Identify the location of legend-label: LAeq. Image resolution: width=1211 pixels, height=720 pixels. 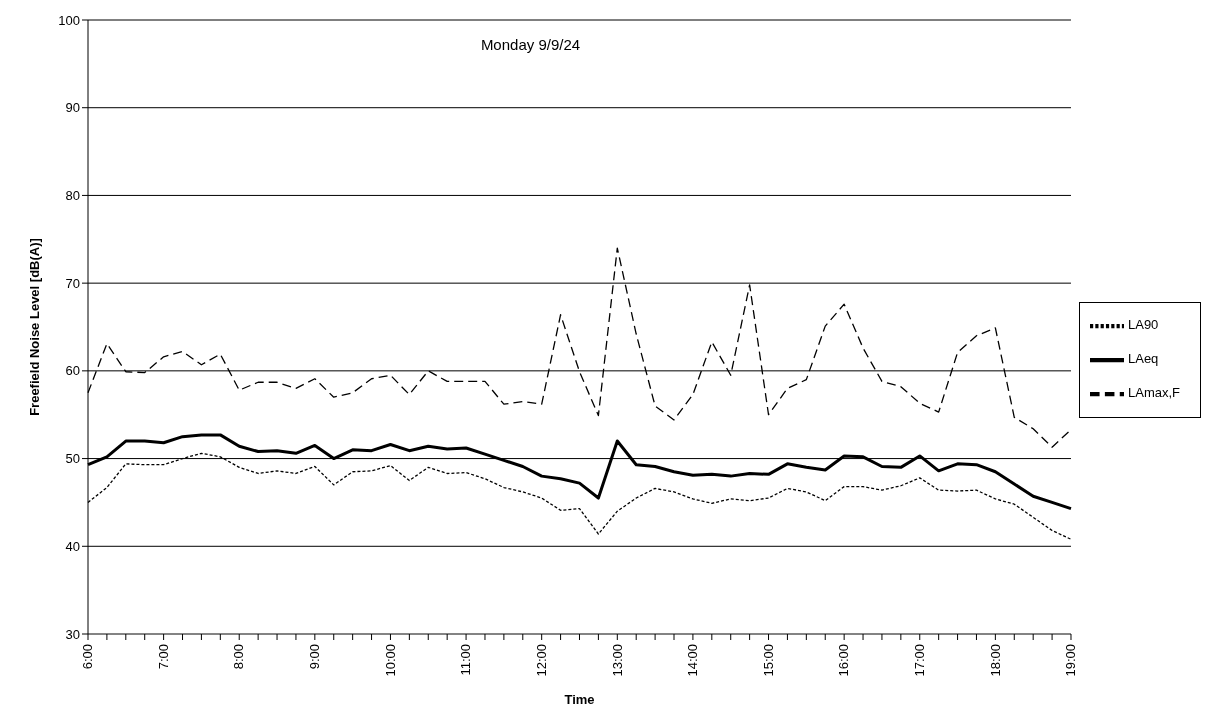
(1143, 359).